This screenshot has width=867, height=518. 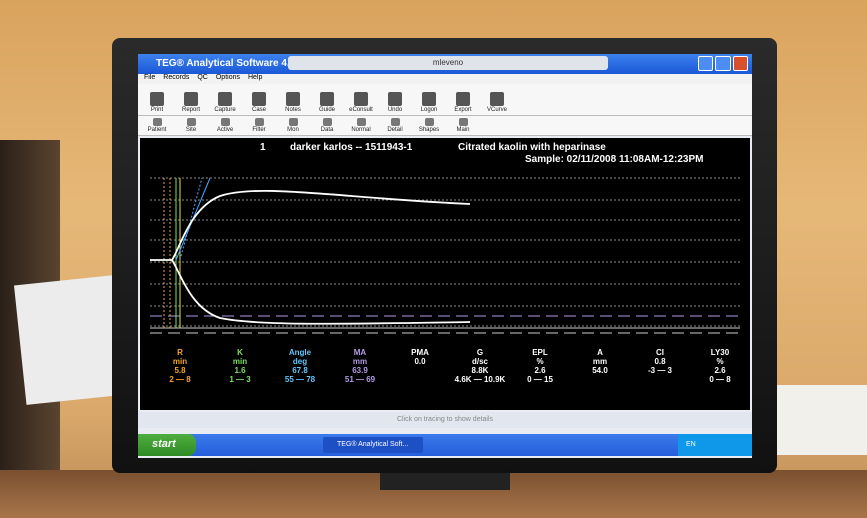 I want to click on title-bar: TEG® Analytical Software 4.2.3 mleveno, so click(x=445, y=64).